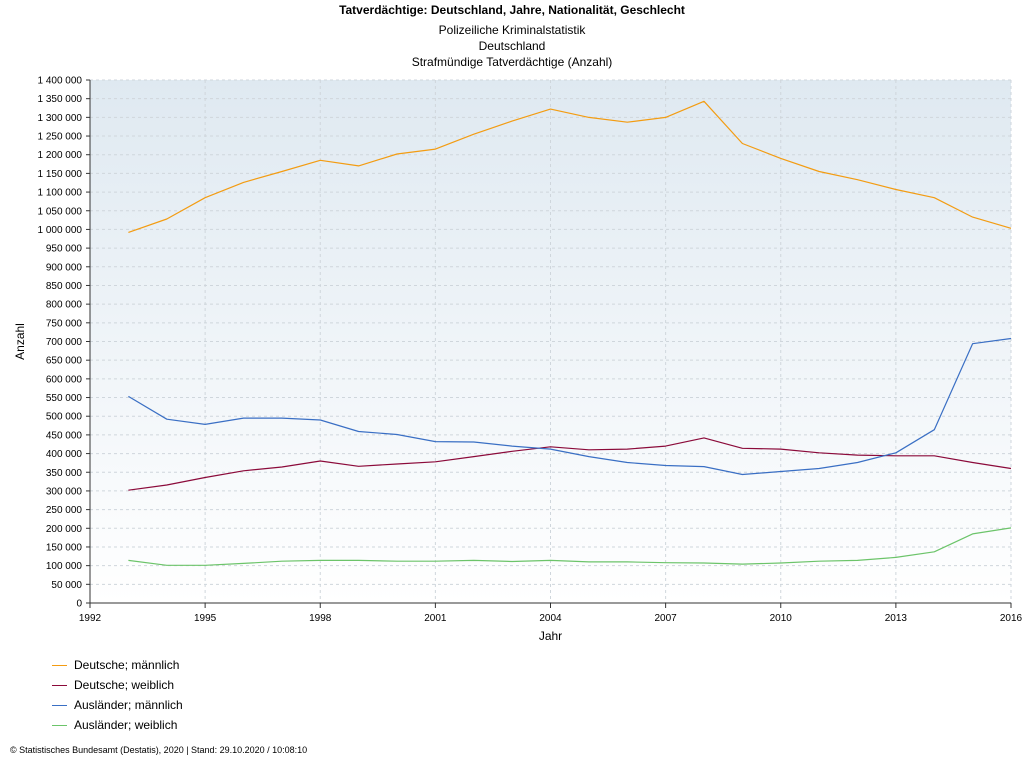 Image resolution: width=1024 pixels, height=768 pixels. Describe the element at coordinates (64, 286) in the screenshot. I see `y-tick-label: 850 000` at that location.